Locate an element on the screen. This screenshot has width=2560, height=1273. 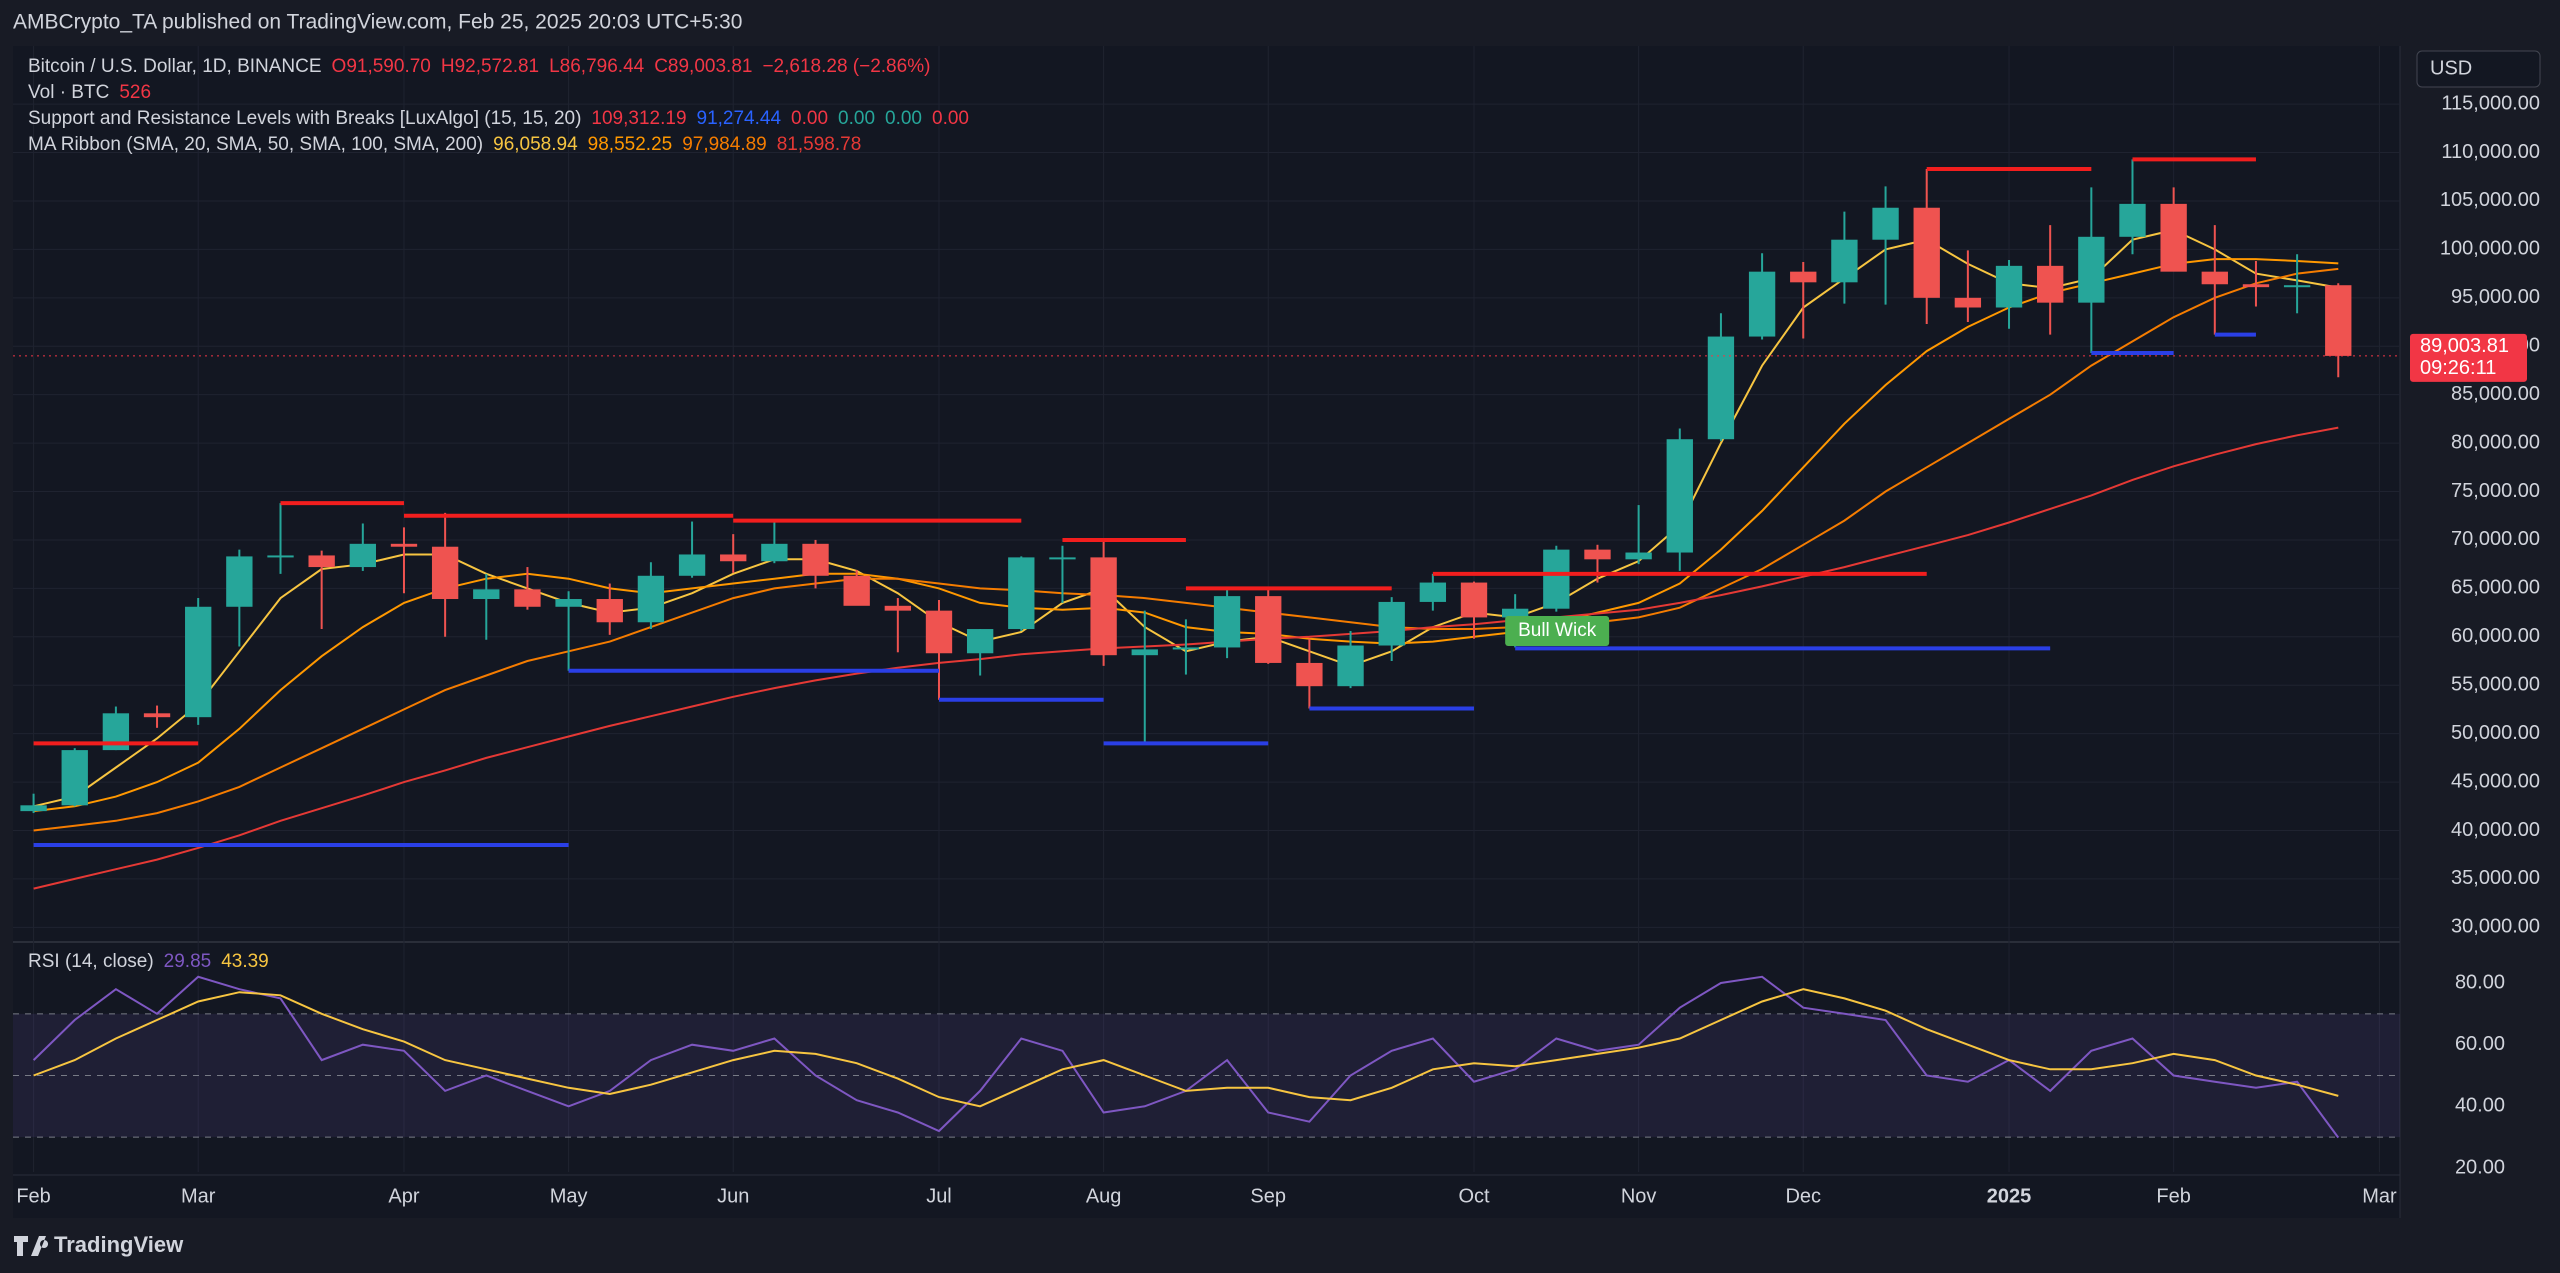
currency-label: USD is located at coordinates (2451, 68).